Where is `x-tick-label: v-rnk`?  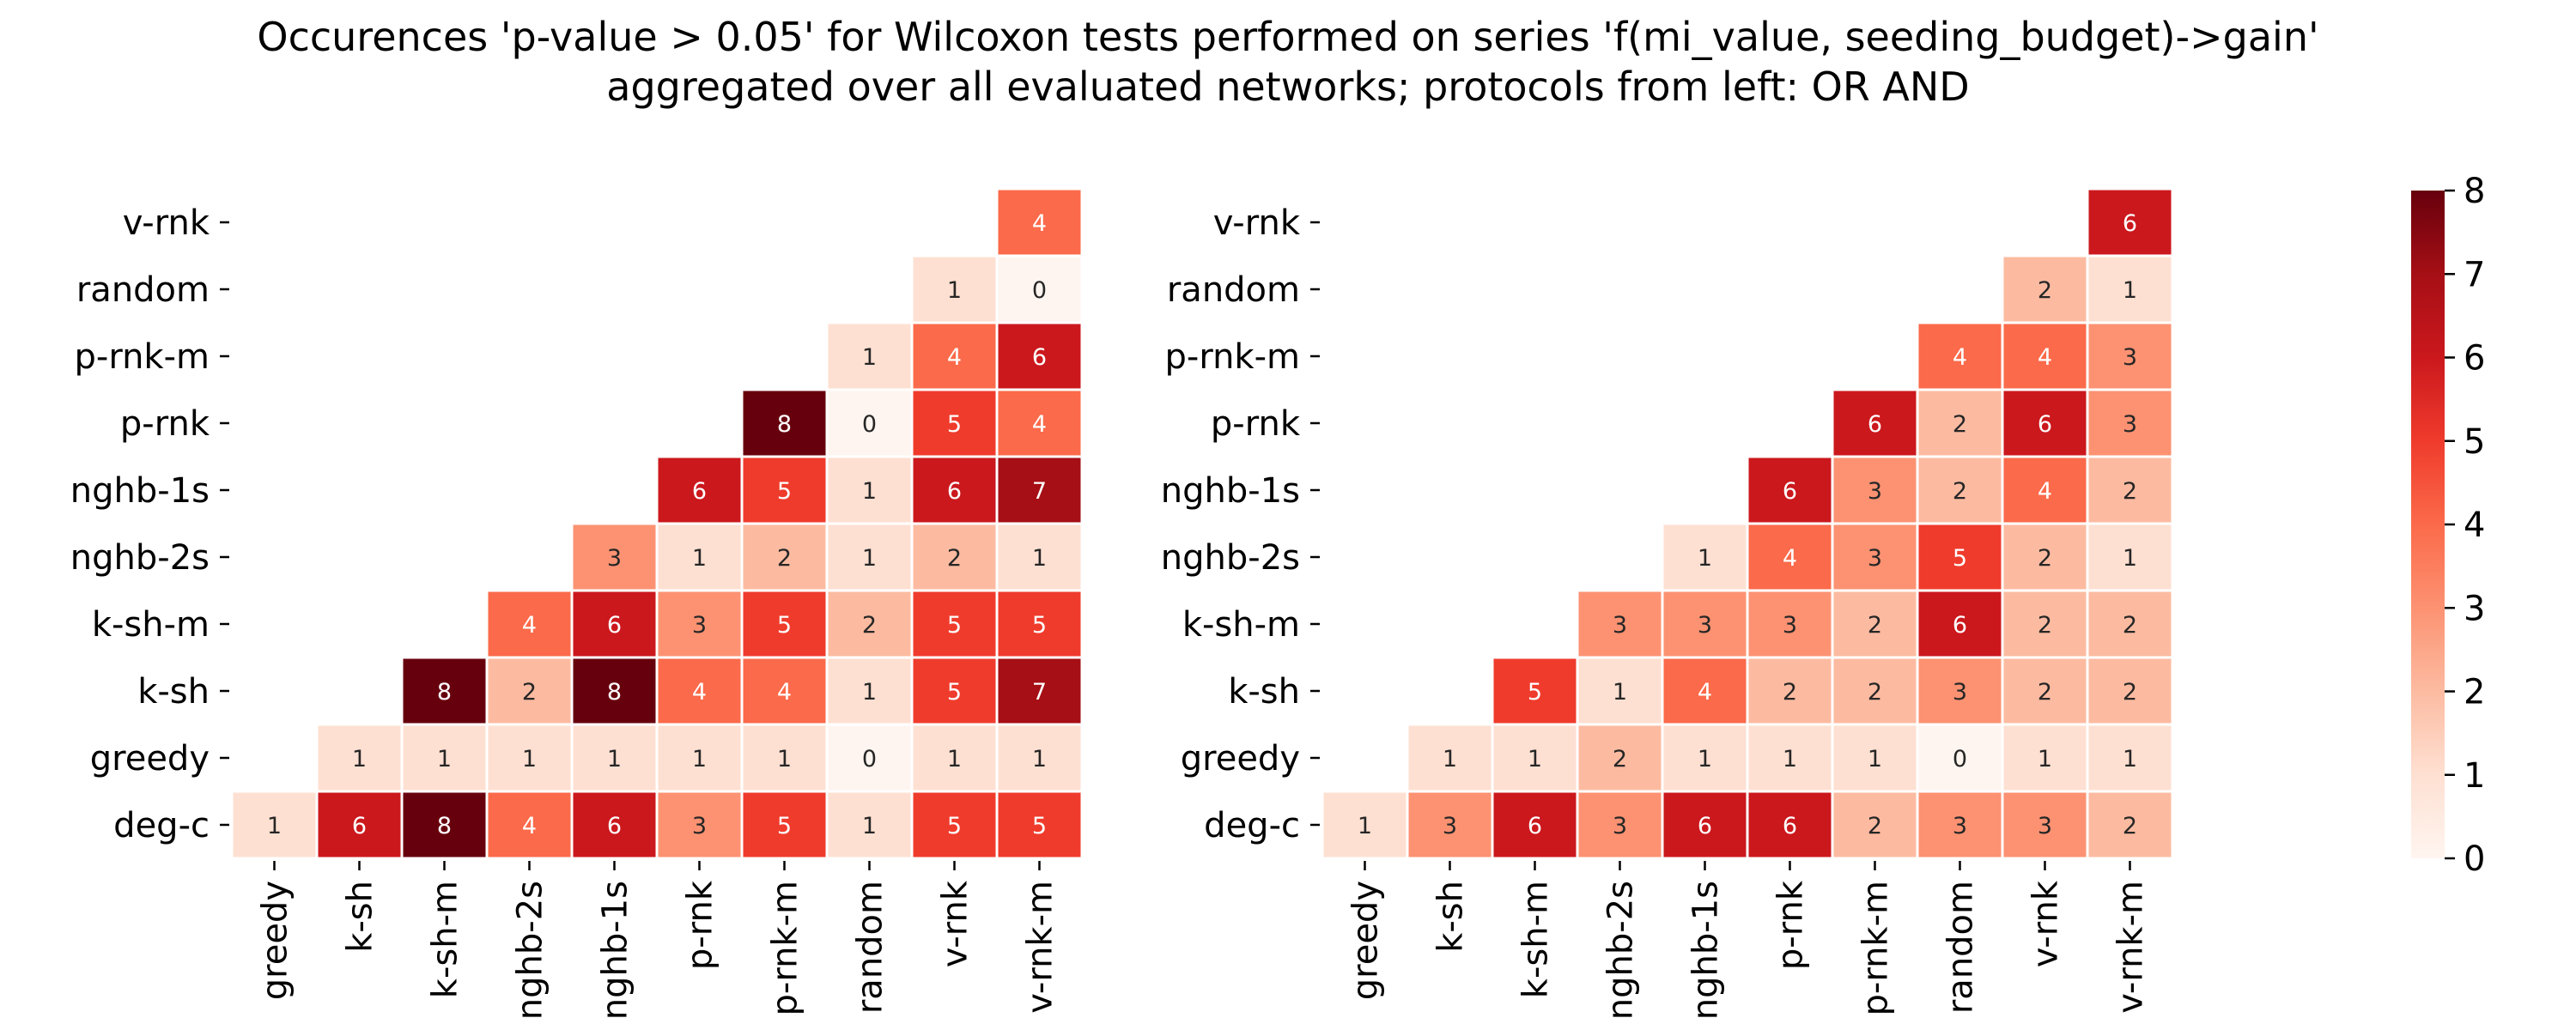
x-tick-label: v-rnk is located at coordinates (2046, 923).